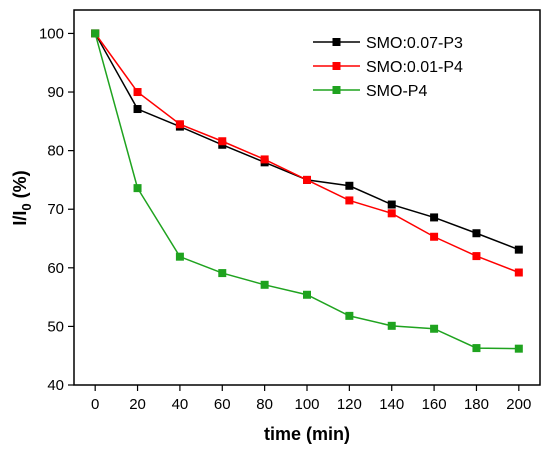 Image resolution: width=550 pixels, height=452 pixels. I want to click on y-axis-title-suffix: (%), so click(20, 186).